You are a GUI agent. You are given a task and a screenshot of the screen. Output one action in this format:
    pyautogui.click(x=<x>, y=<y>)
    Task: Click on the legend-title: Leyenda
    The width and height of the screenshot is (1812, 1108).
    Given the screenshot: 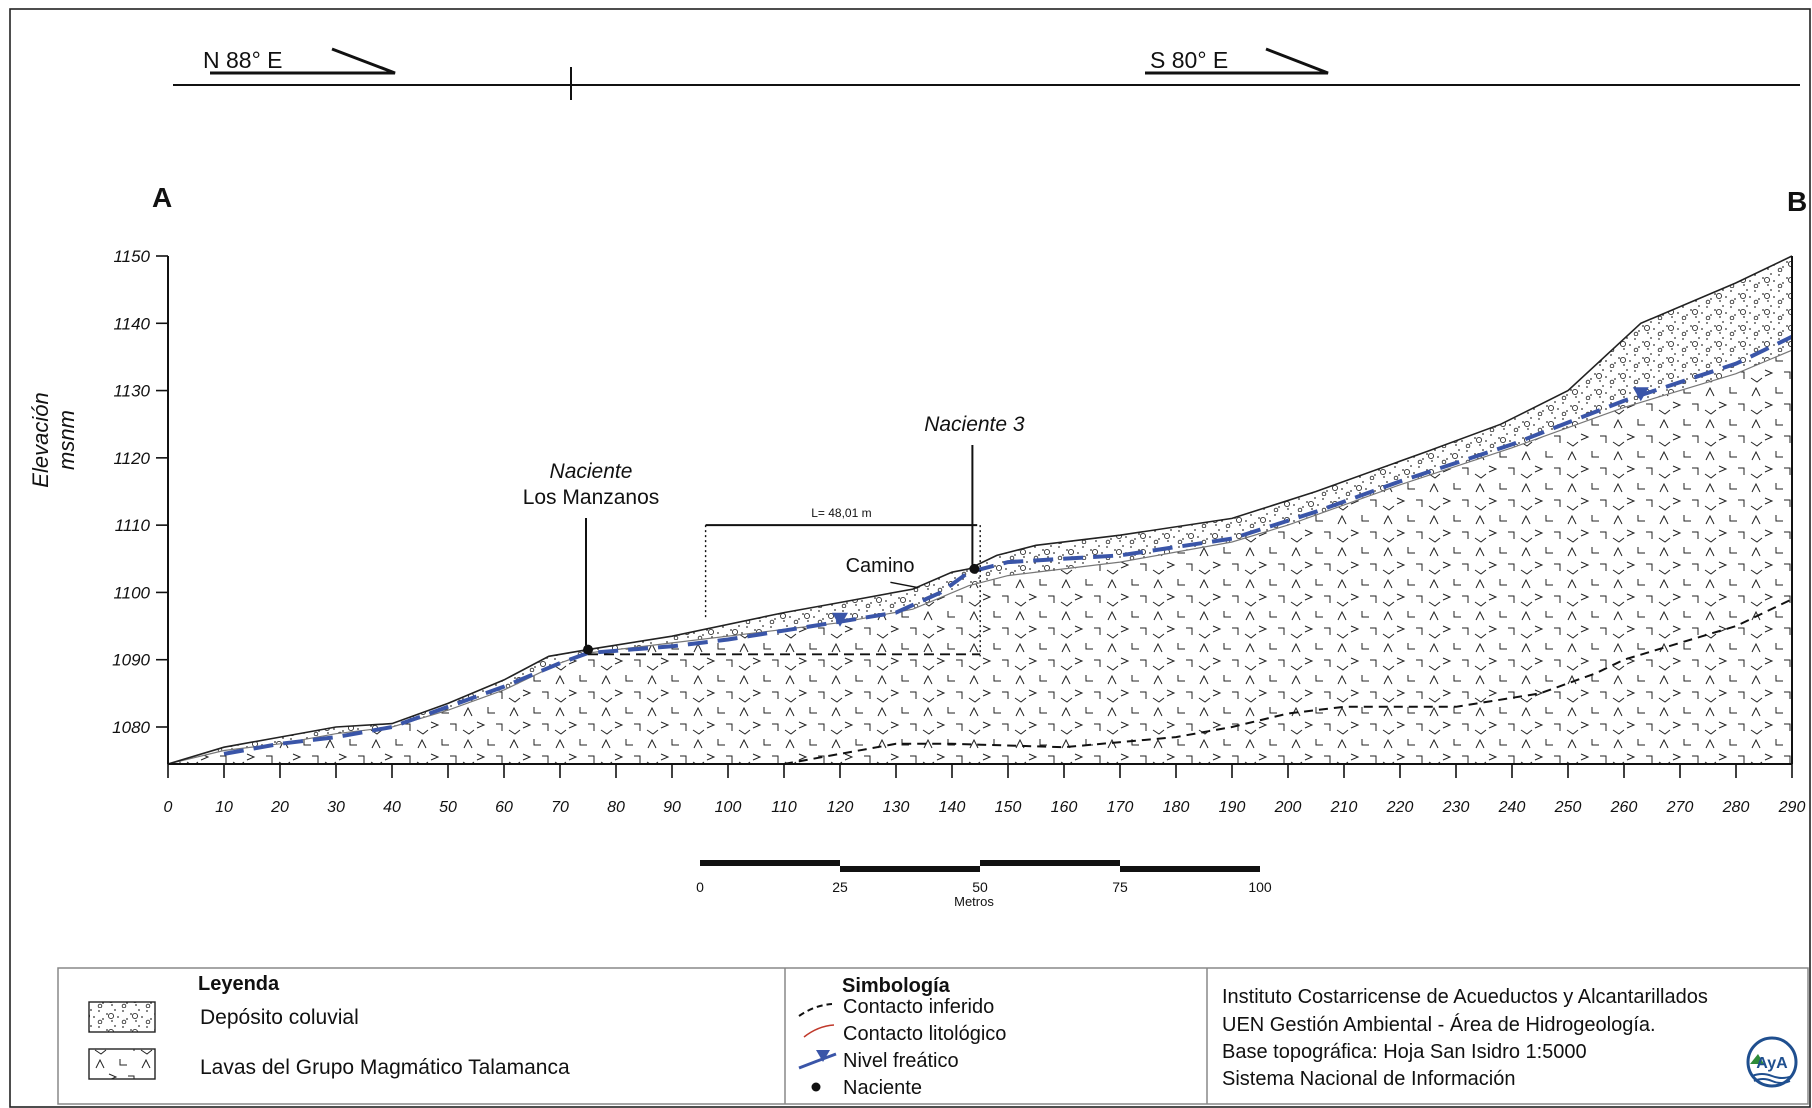 What is the action you would take?
    pyautogui.click(x=239, y=984)
    